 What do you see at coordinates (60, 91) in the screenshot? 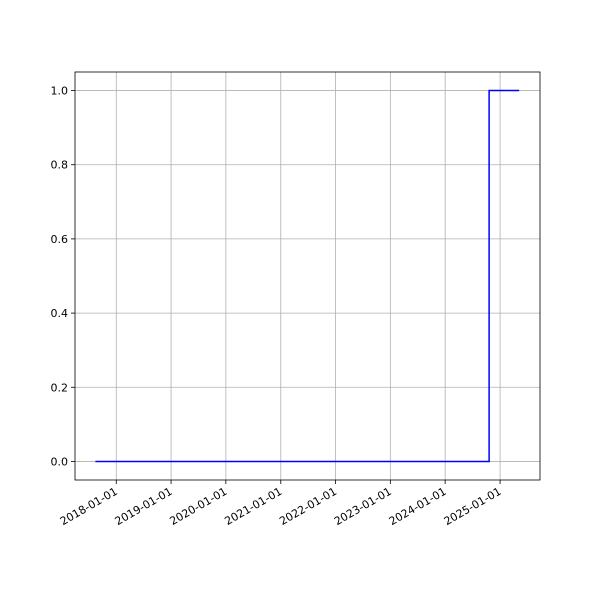
I see `y-tick-label: 1.0` at bounding box center [60, 91].